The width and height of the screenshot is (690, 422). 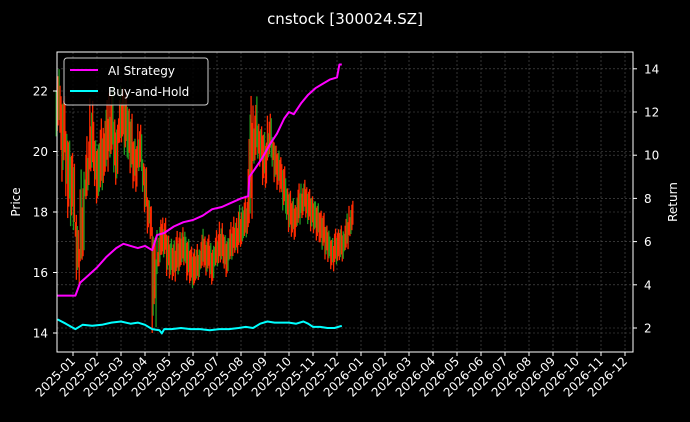 I want to click on y-axis-right: 2 4 6 8 10 12 14, so click(x=646, y=199).